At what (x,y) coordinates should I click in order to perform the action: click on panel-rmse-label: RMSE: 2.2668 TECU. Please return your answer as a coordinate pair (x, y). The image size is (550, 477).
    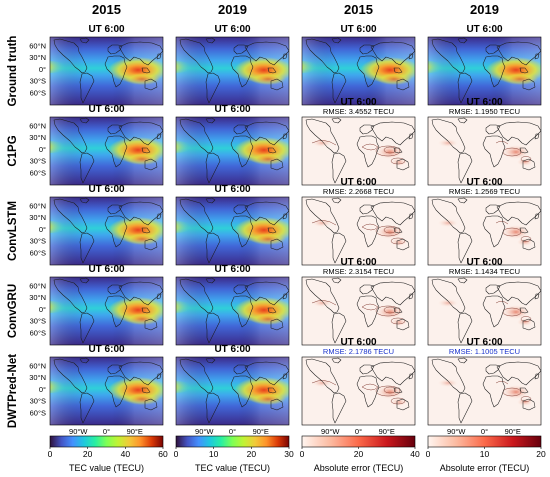
    Looking at the image, I should click on (358, 191).